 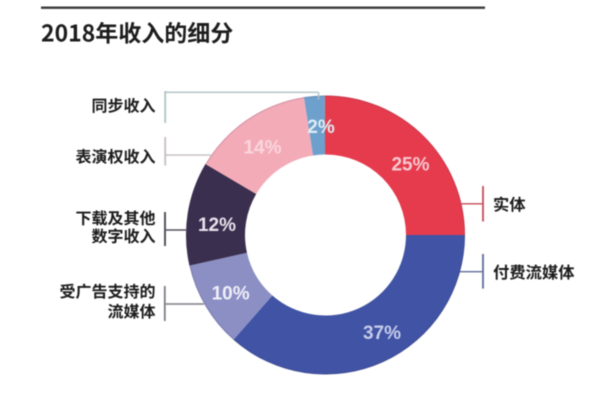 I want to click on svg-text: 10%, so click(x=231, y=294).